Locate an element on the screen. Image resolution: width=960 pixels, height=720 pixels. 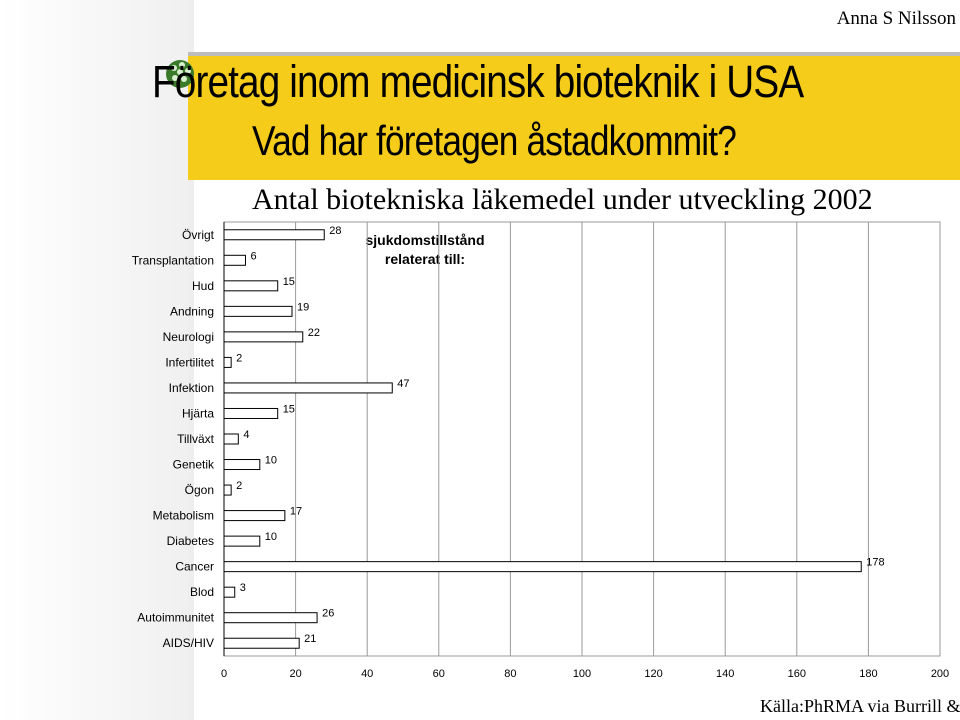
page-subtitle: Vad har företagen åstadkommit? is located at coordinates (494, 140).